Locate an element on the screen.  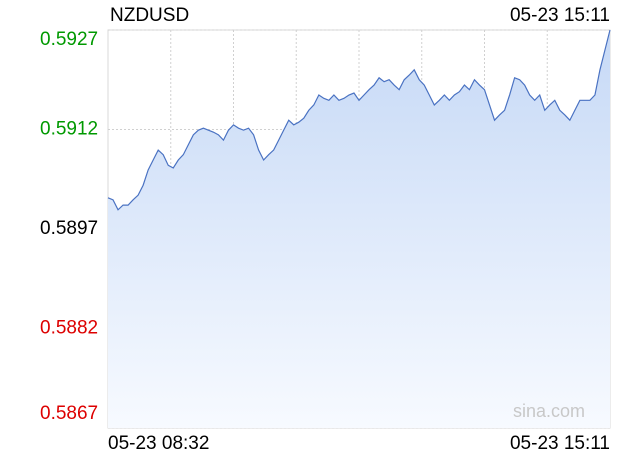
update-time: 05-23 15:11 is located at coordinates (560, 15).